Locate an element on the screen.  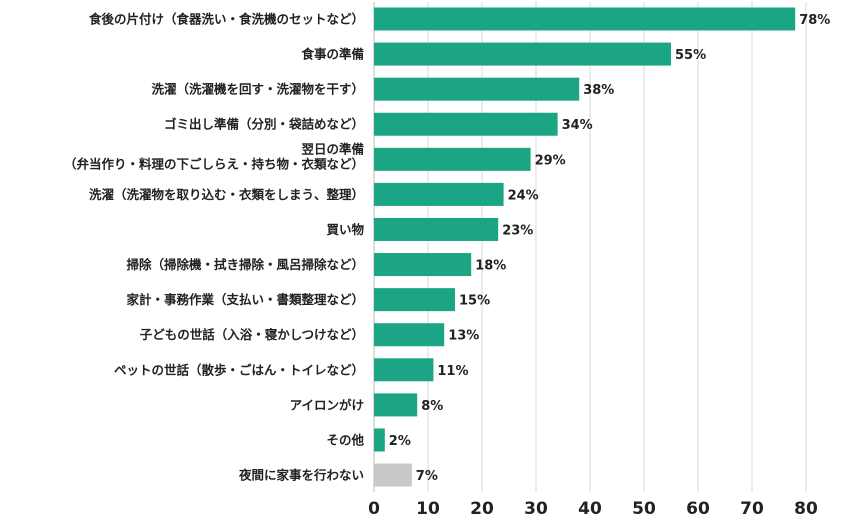
x-tick-label: 20 is located at coordinates (482, 509).